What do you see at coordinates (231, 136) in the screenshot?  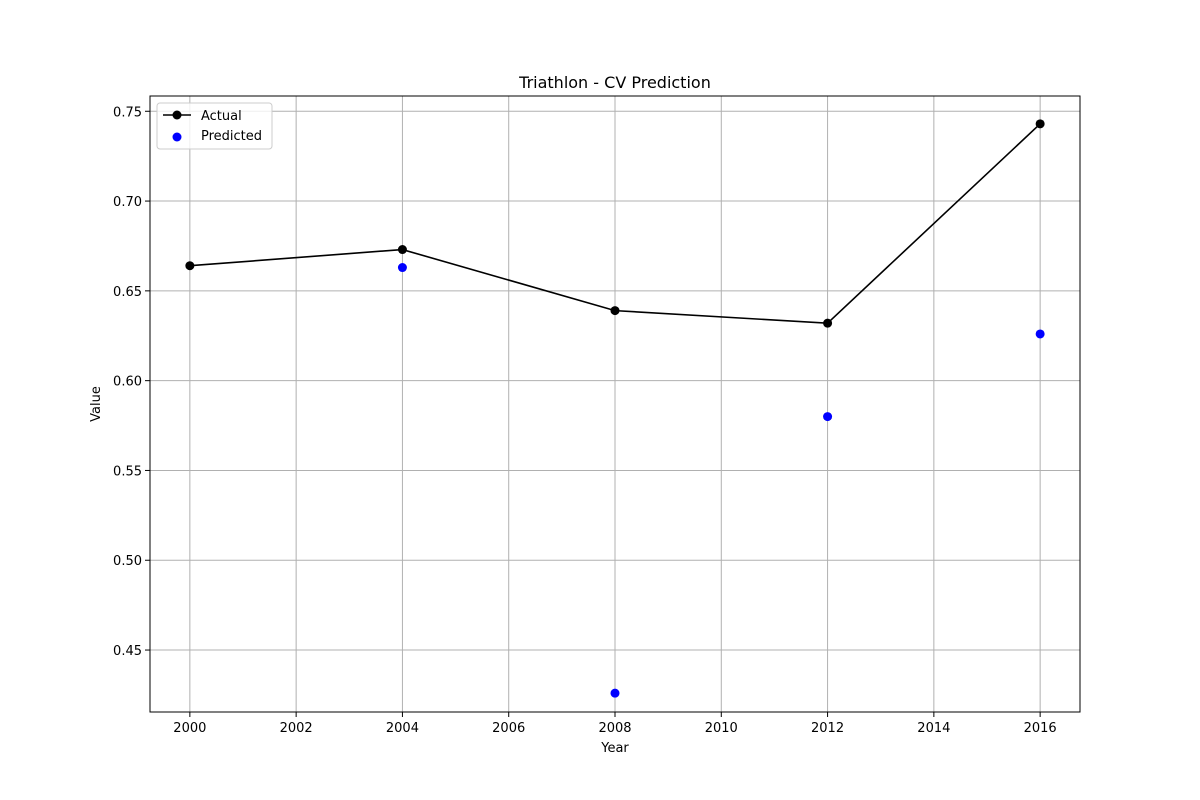 I see `legend-predicted-label: Predicted` at bounding box center [231, 136].